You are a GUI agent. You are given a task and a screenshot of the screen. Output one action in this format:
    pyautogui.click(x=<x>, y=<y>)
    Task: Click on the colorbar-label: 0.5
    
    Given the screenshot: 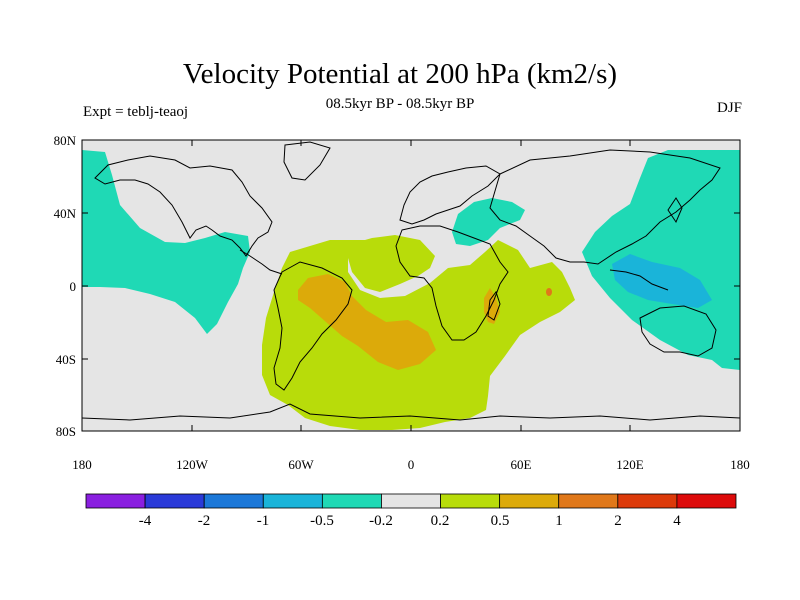 What is the action you would take?
    pyautogui.click(x=500, y=521)
    